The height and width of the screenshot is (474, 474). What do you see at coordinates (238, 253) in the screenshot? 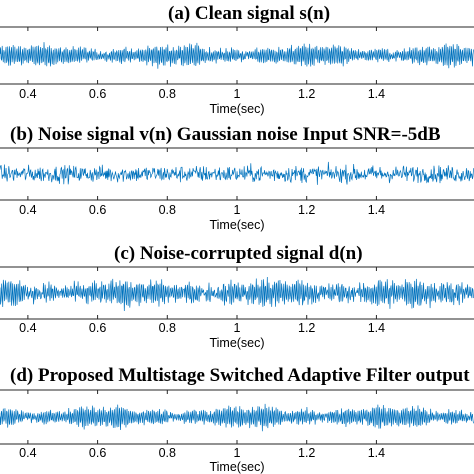
I see `panel-title: (c) Noise-corrupted signal d(n)` at bounding box center [238, 253].